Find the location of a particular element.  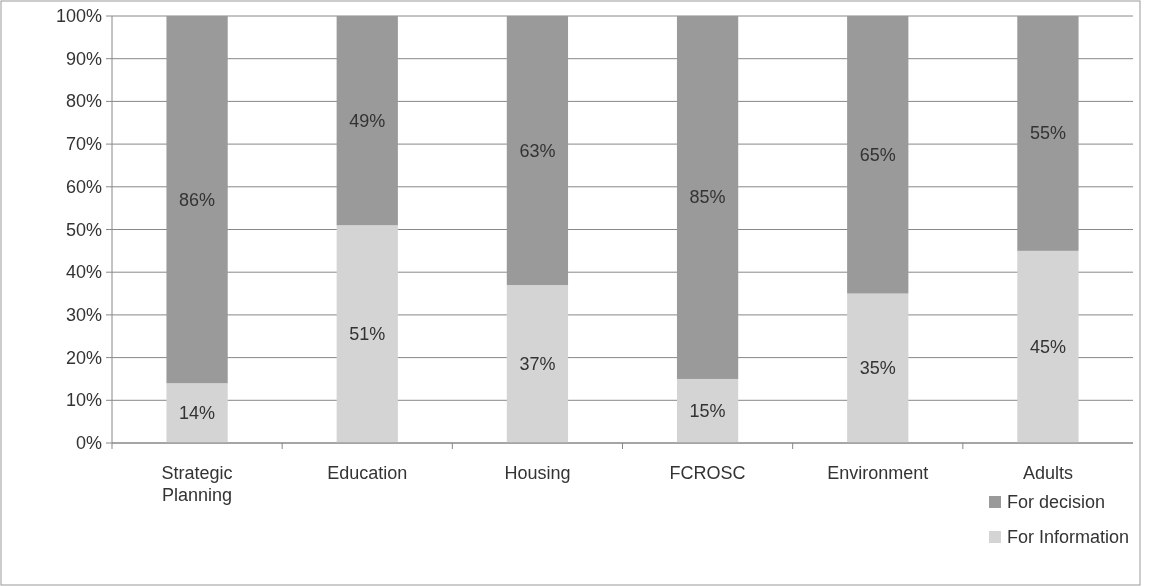

data-label: 14% is located at coordinates (197, 413).